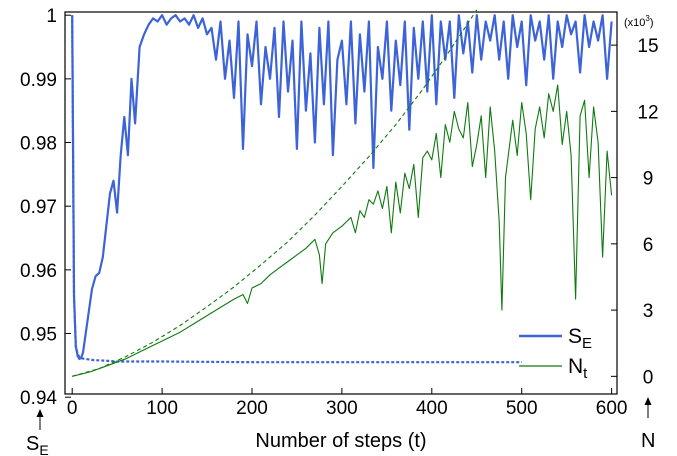  What do you see at coordinates (340, 441) in the screenshot?
I see `x-axis-title: Number of steps (t)` at bounding box center [340, 441].